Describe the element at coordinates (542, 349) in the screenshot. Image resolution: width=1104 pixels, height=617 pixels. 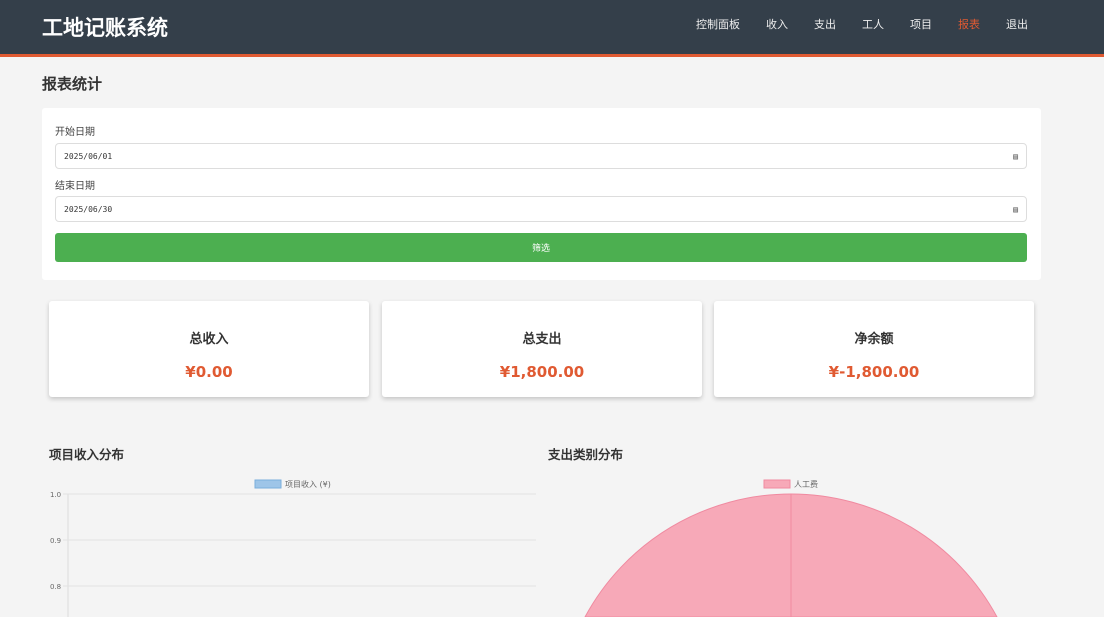
I see `total-expense-card: 总支出 ¥1,800.00` at that location.